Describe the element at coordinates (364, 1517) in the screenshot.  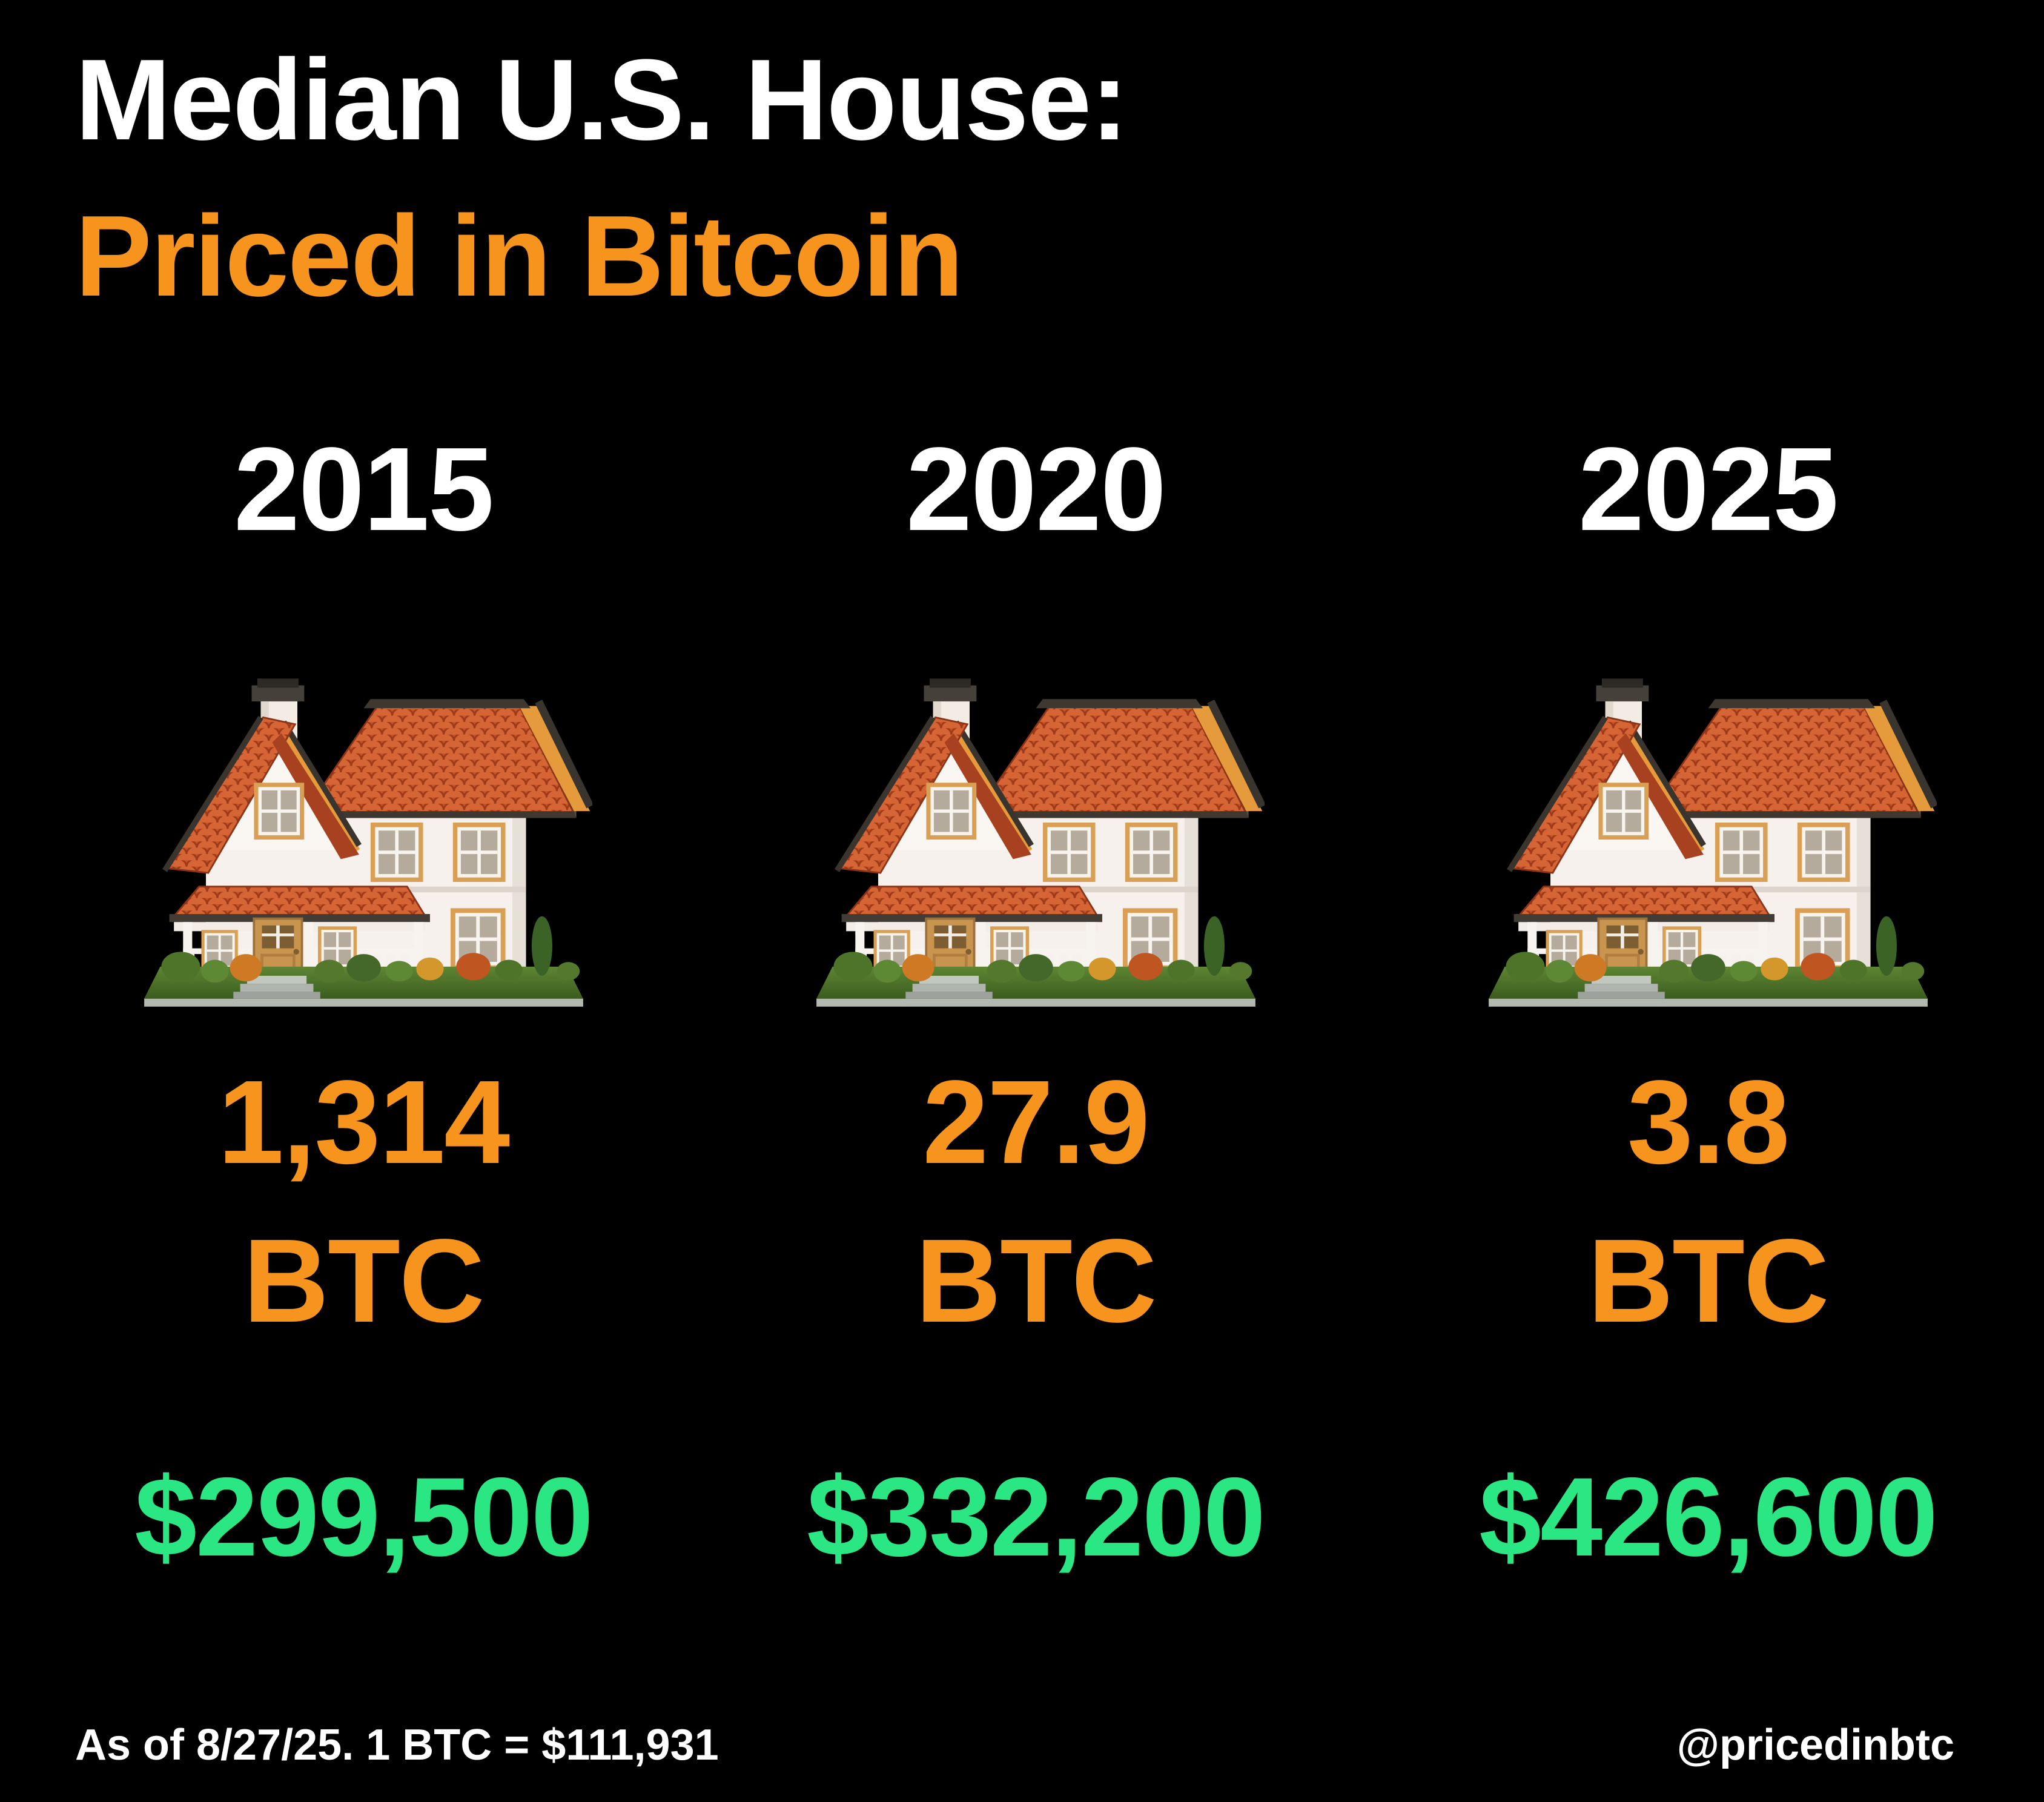
I see `usd-price: $299,500` at that location.